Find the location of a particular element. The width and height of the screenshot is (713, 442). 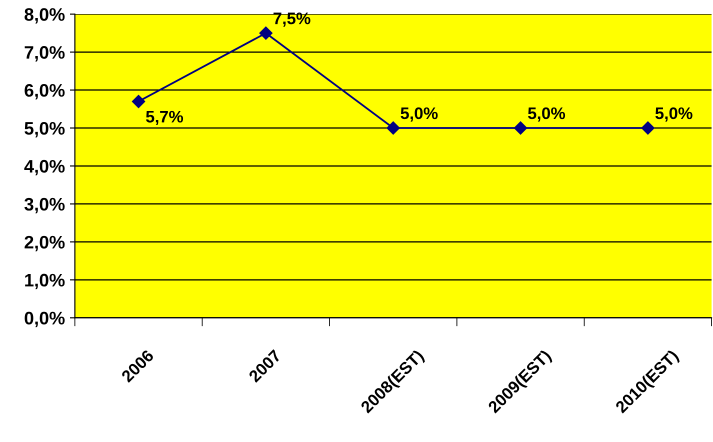

y-tick-label: 3,0% is located at coordinates (44, 206).